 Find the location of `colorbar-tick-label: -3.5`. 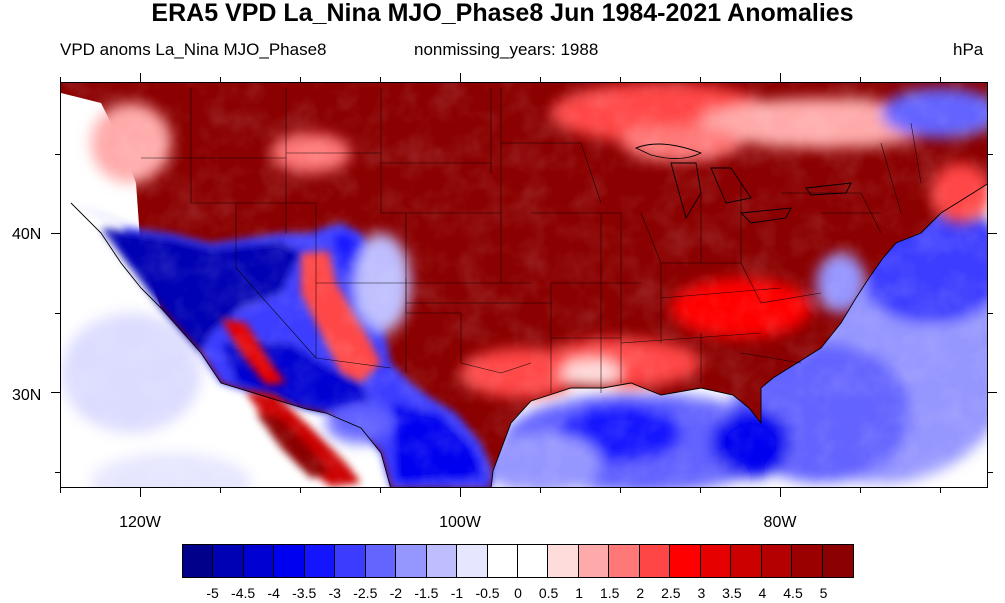

colorbar-tick-label: -3.5 is located at coordinates (304, 593).